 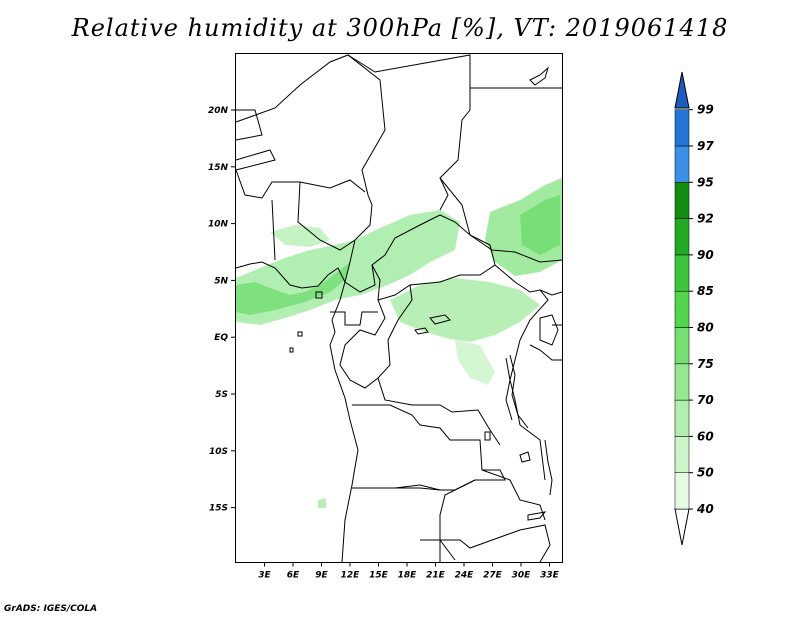 What do you see at coordinates (493, 576) in the screenshot?
I see `lon-tick-label: 27E` at bounding box center [493, 576].